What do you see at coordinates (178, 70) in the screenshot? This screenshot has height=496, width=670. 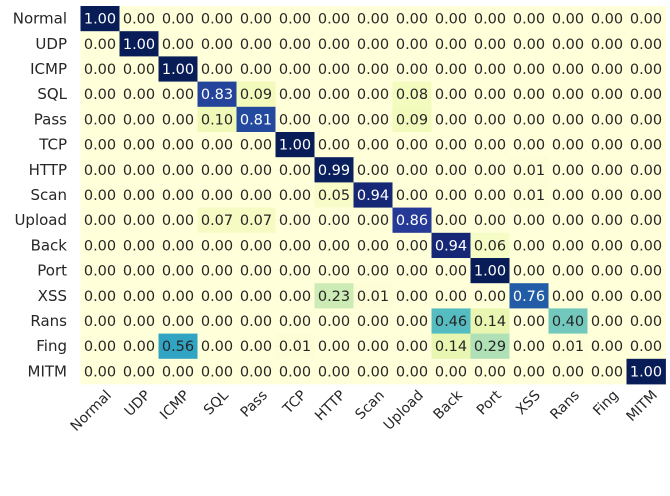 I see `heatmap-value-label: 1.00` at bounding box center [178, 70].